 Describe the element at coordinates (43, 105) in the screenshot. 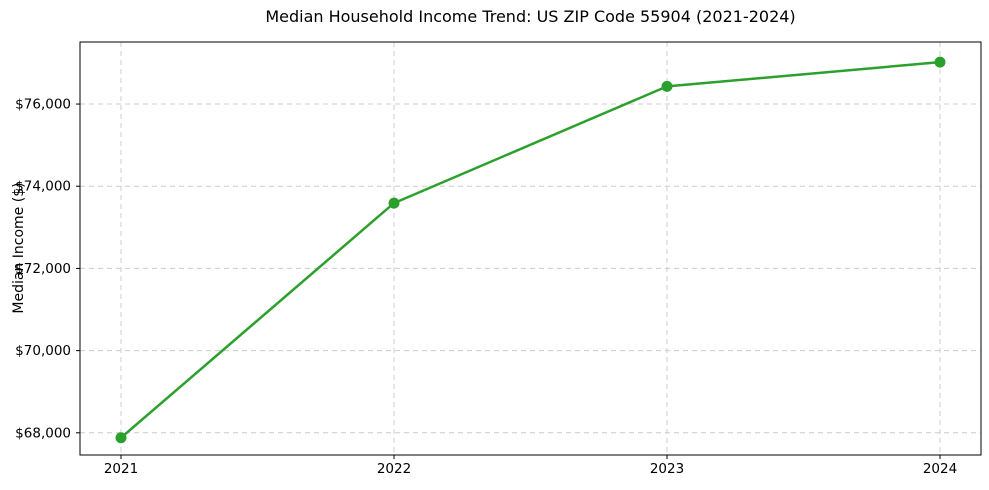

I see `y-tick-label: $76,000` at that location.